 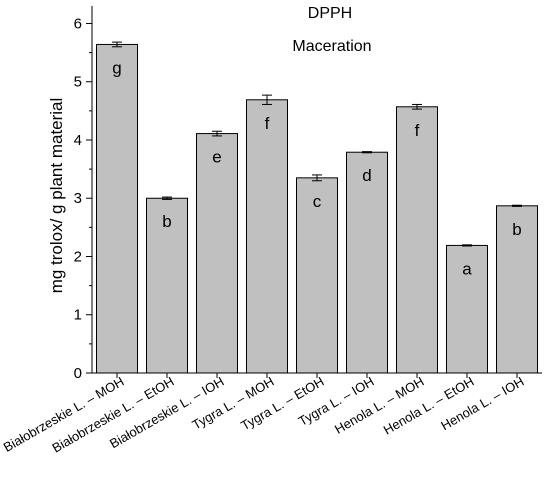 I want to click on y-tick-label-3: 3, so click(x=78, y=198).